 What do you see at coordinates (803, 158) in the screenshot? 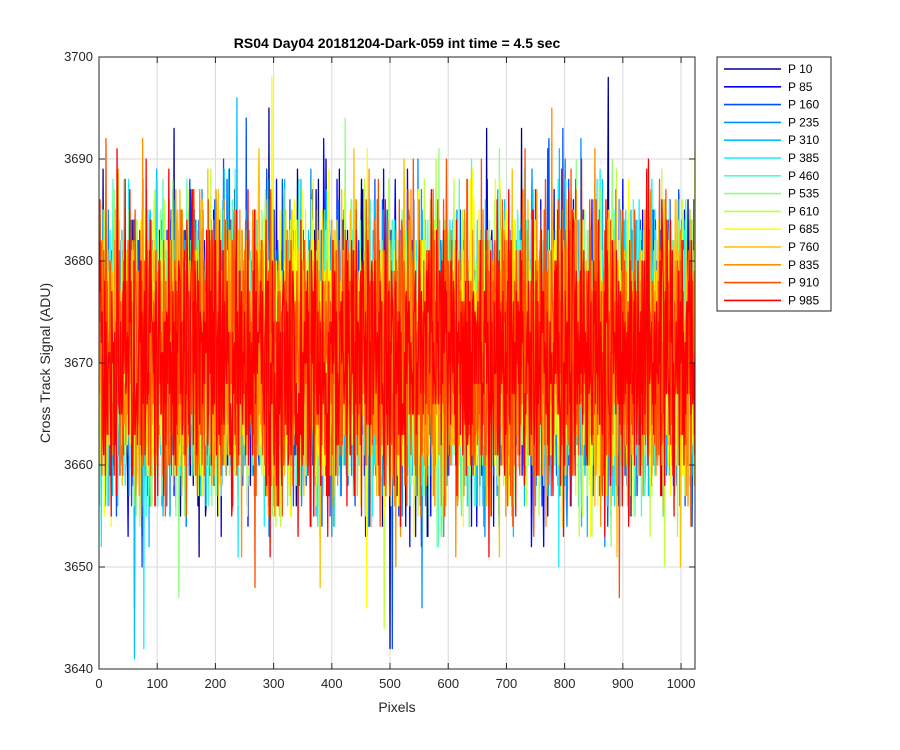
I see `legend-item-label: P 385` at bounding box center [803, 158].